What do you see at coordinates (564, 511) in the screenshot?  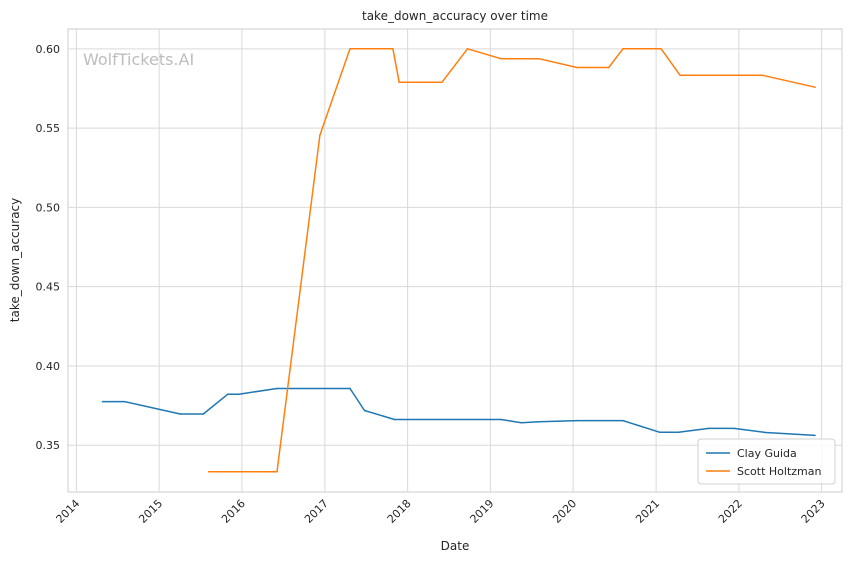 I see `x-tick-label: 2020` at bounding box center [564, 511].